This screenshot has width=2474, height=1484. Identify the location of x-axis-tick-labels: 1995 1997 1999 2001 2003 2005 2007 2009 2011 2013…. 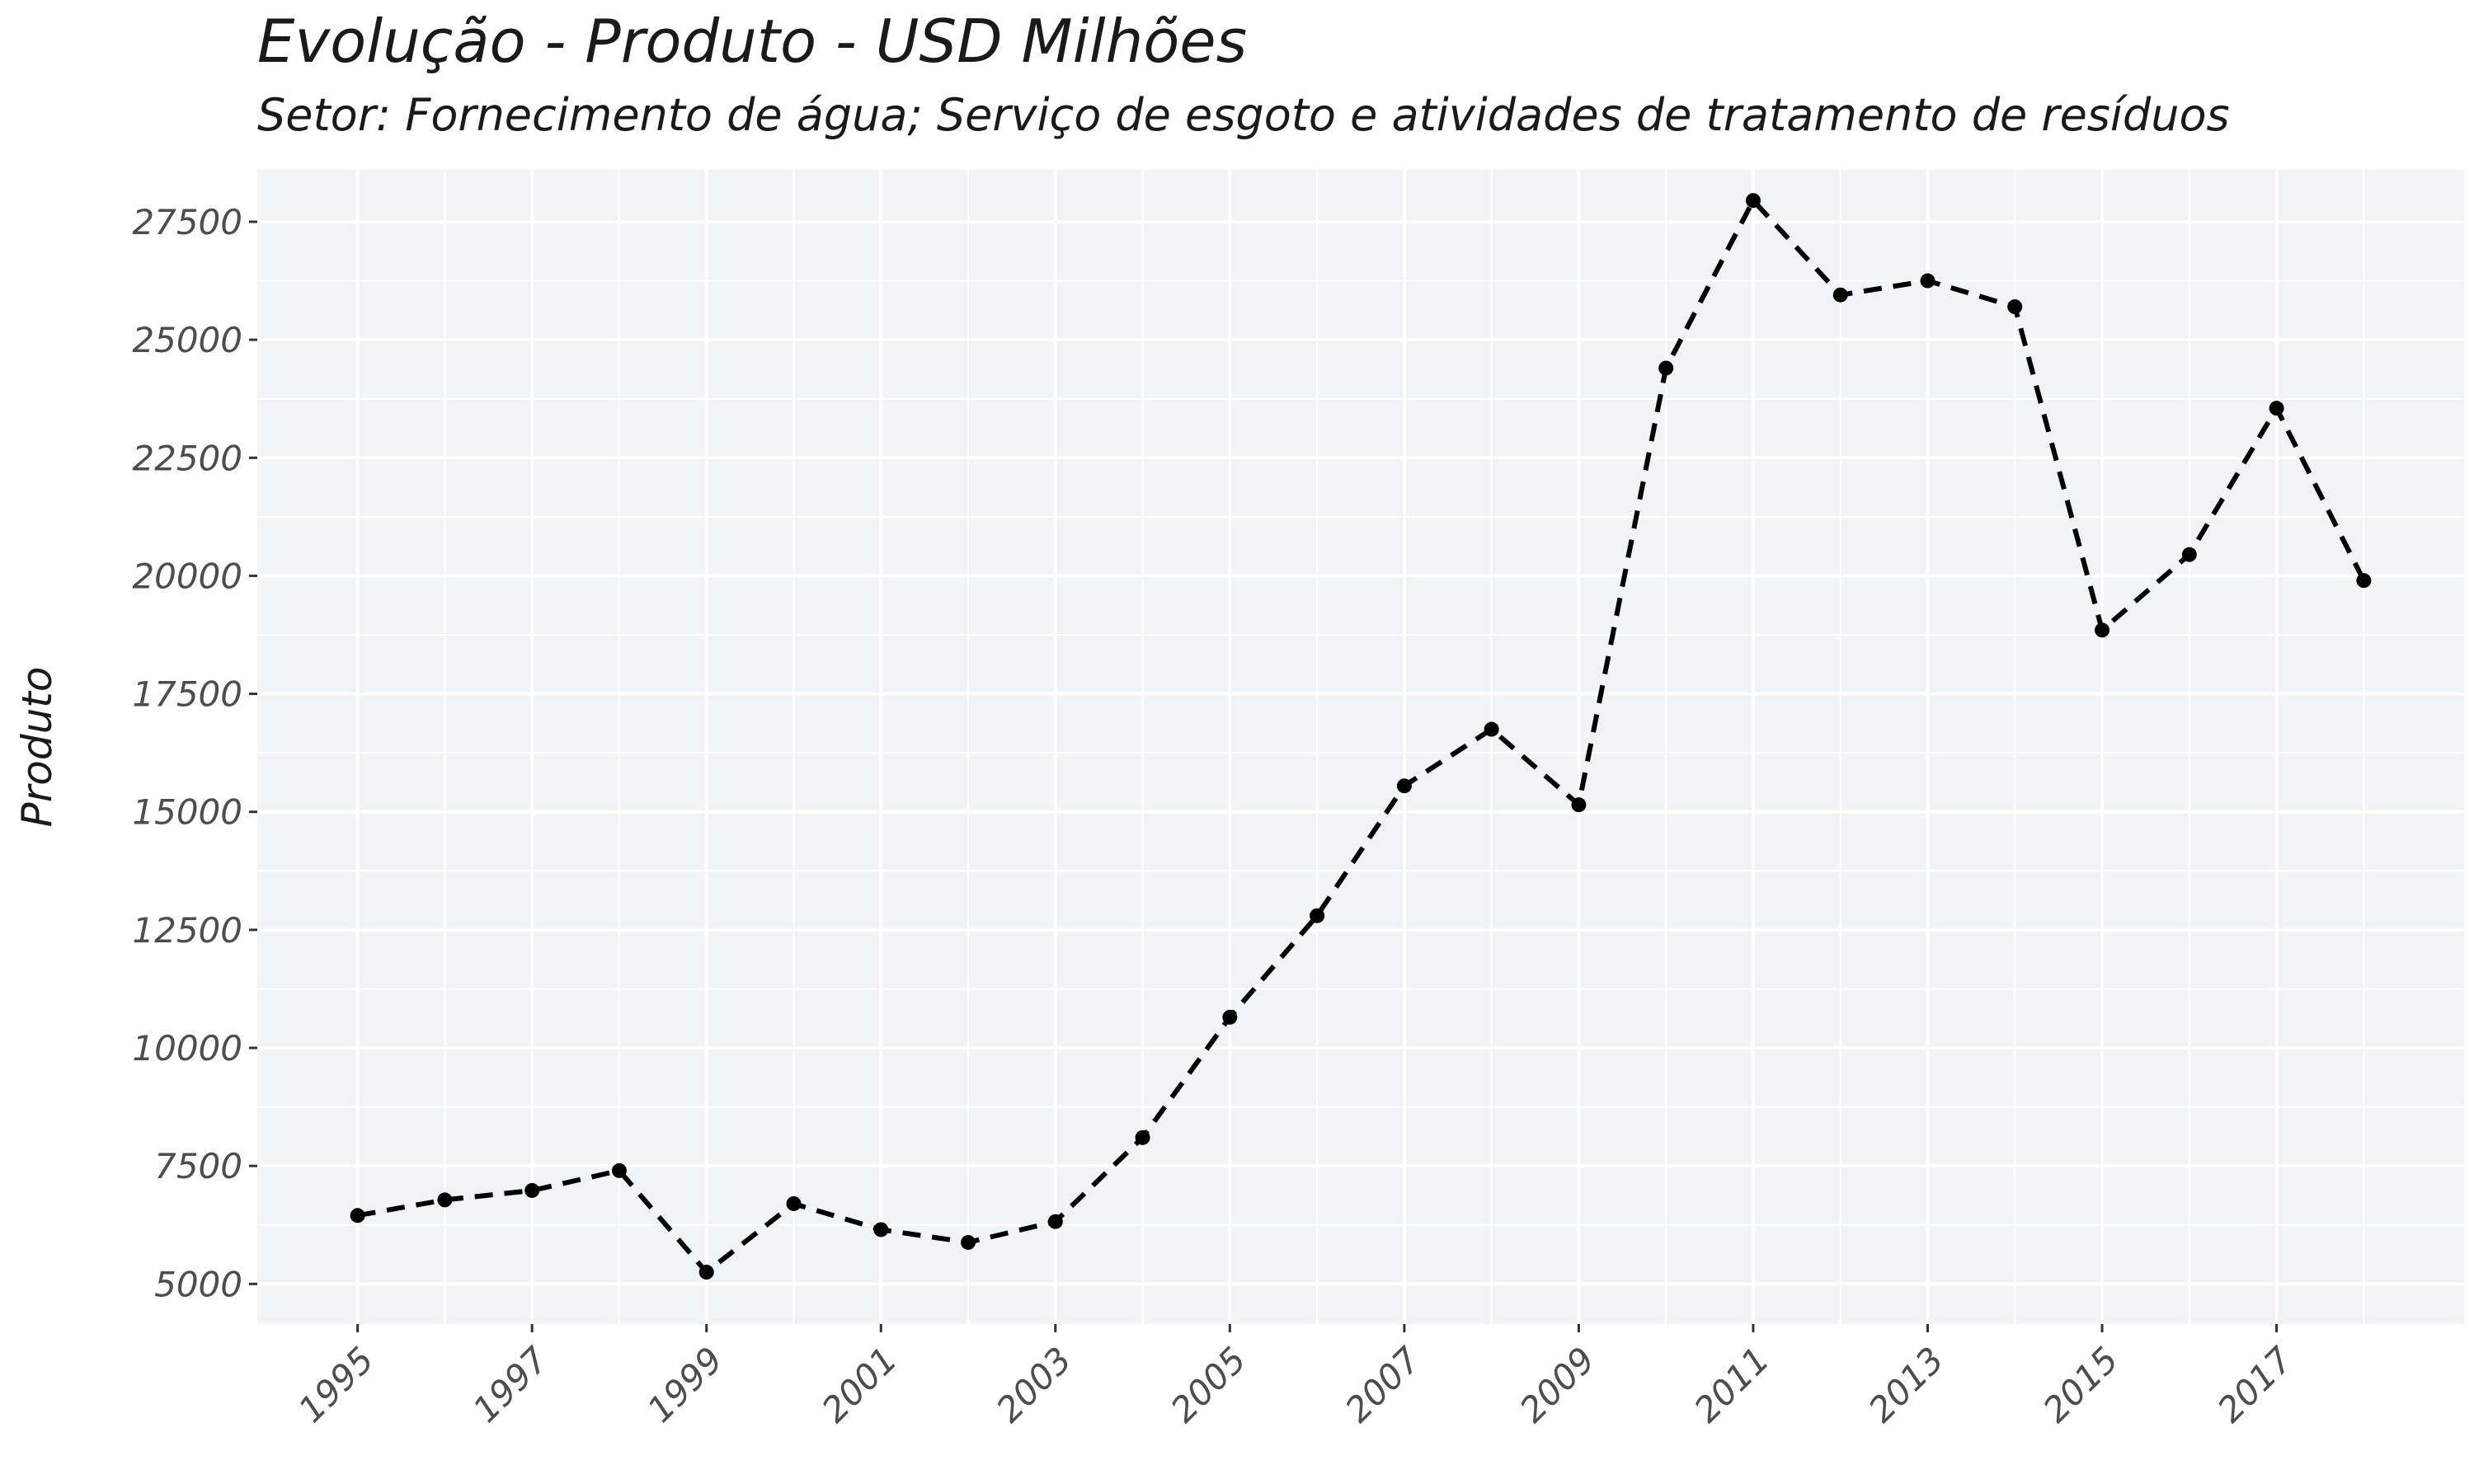
(1295, 1384).